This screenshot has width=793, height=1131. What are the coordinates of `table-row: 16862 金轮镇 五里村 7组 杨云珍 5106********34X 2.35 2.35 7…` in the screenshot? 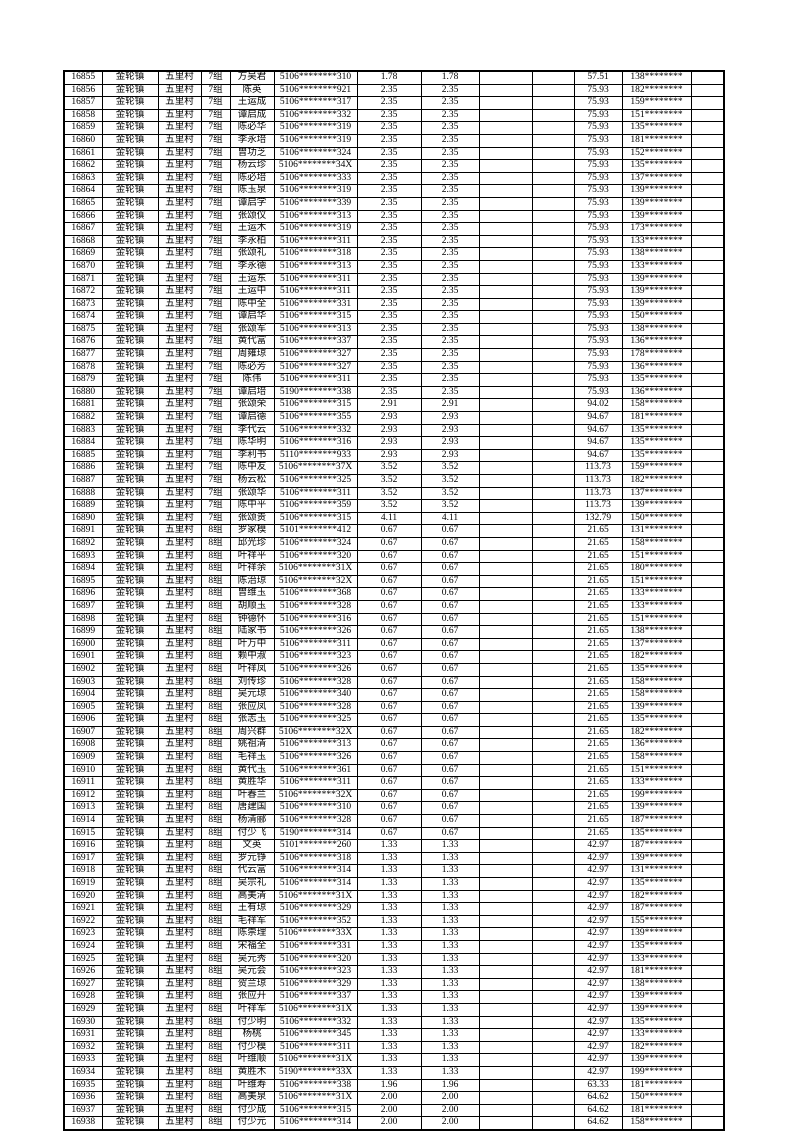 It's located at (394, 166).